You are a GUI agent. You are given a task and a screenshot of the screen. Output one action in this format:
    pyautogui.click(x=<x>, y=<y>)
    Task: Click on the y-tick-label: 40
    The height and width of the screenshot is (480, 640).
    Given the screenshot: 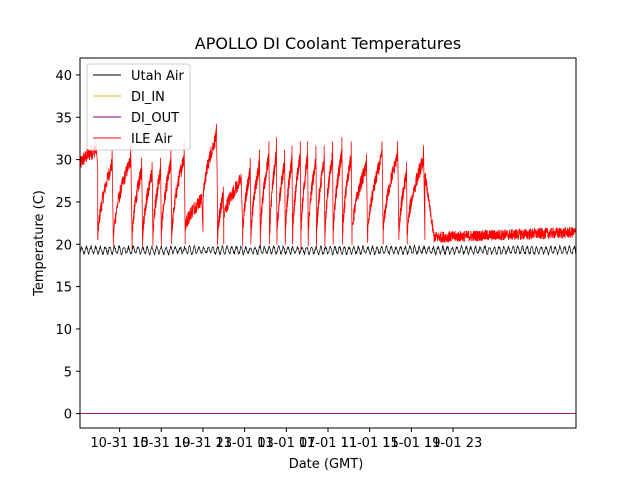 What is the action you would take?
    pyautogui.click(x=63, y=76)
    